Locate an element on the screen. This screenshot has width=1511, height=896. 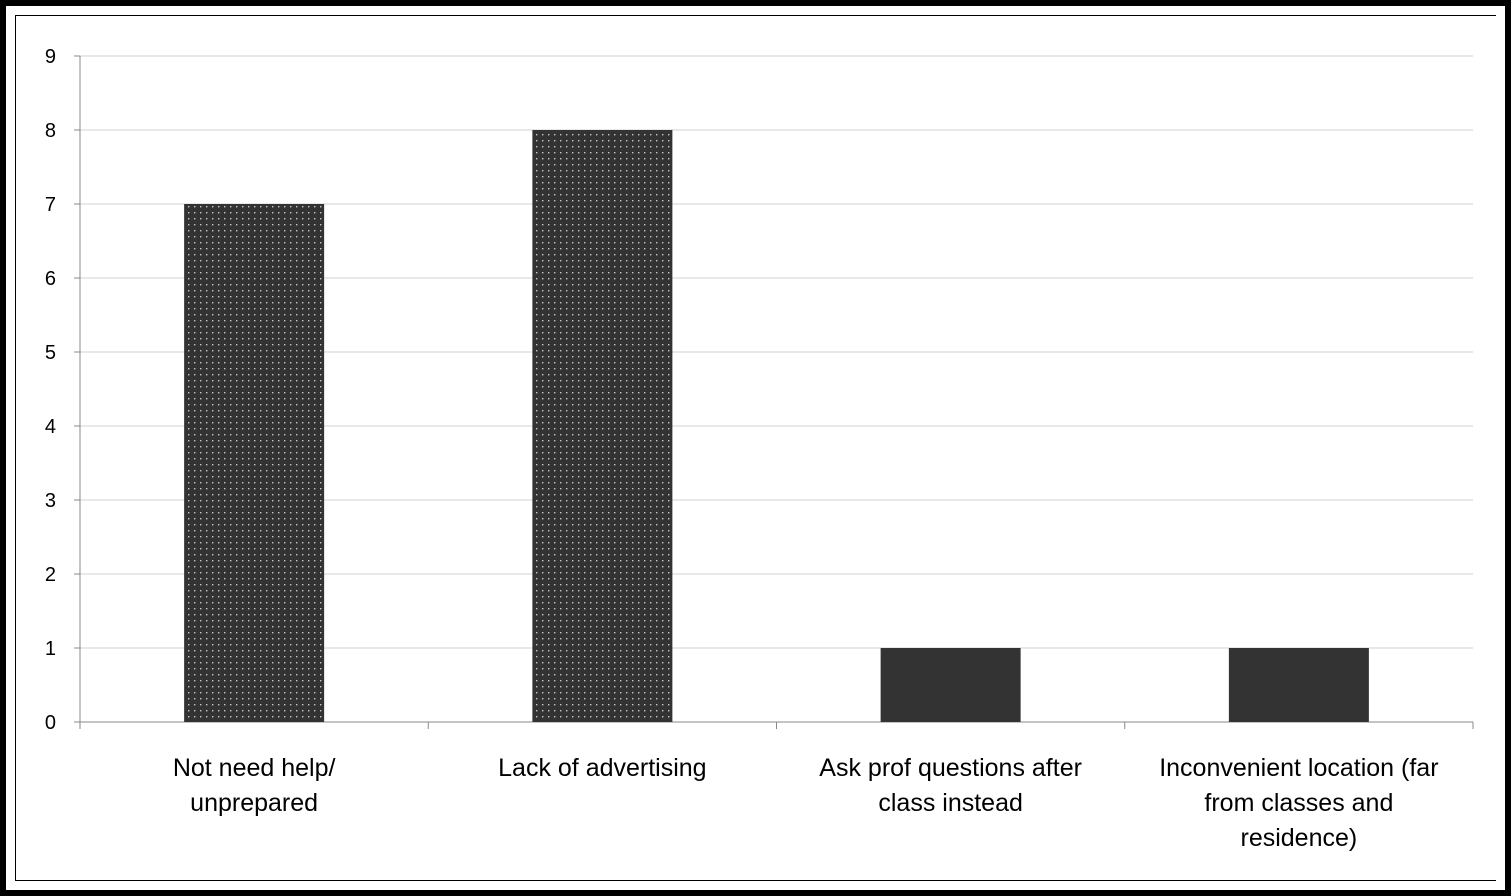
y-tick-label: 0 is located at coordinates (50, 723).